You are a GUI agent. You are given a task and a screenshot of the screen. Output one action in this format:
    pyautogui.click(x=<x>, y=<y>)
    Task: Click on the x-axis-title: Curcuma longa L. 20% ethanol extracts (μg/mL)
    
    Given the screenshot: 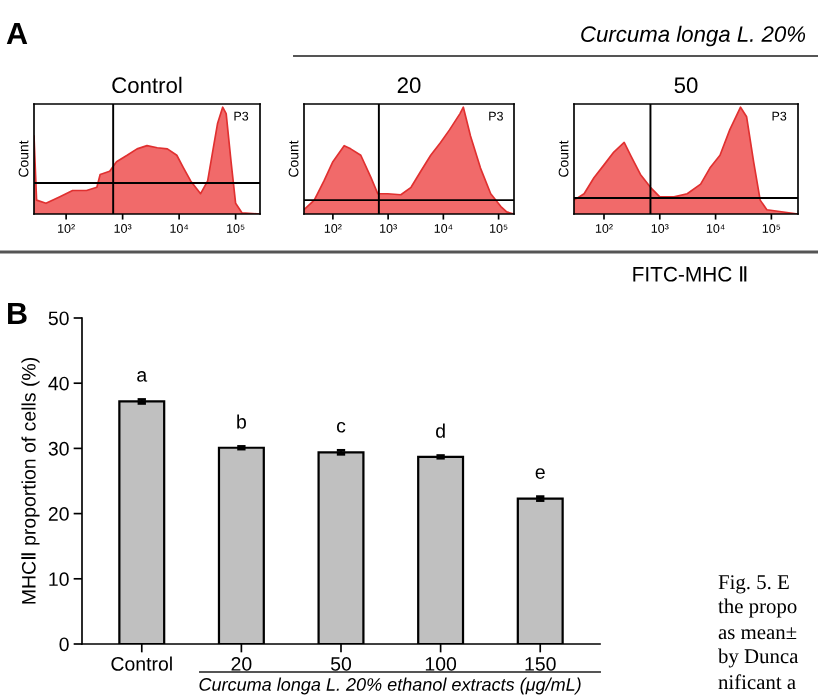 What is the action you would take?
    pyautogui.click(x=390, y=686)
    